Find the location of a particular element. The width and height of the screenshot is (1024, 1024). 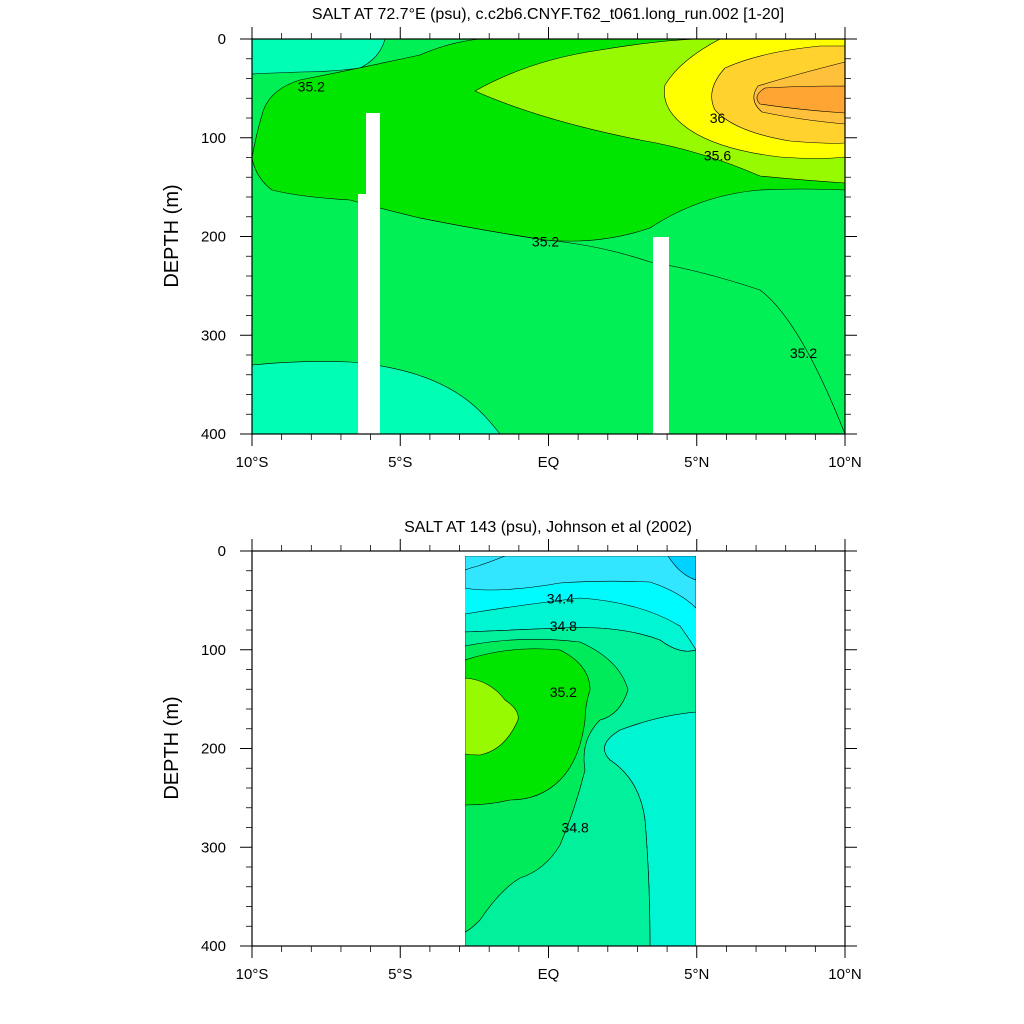

band-34.2-34.4 is located at coordinates (580, 582).